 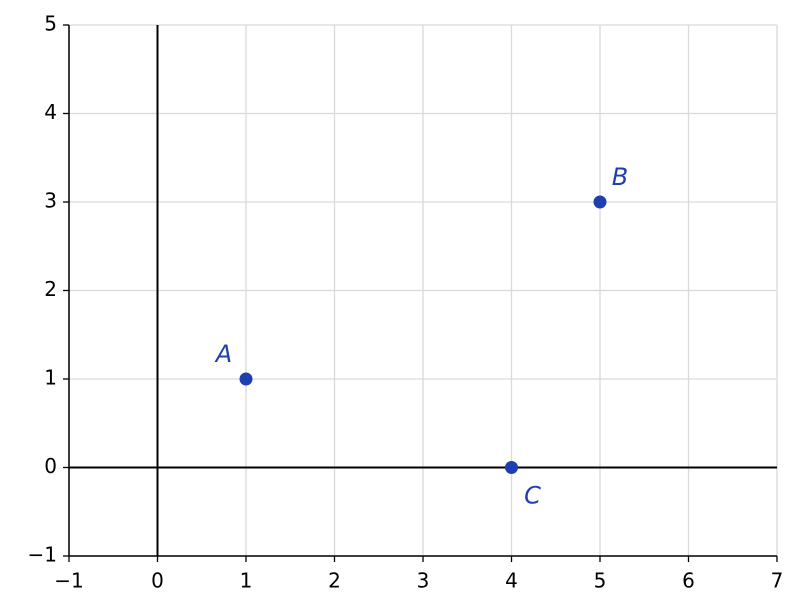 I want to click on y-tick-label: 3, so click(x=50, y=201).